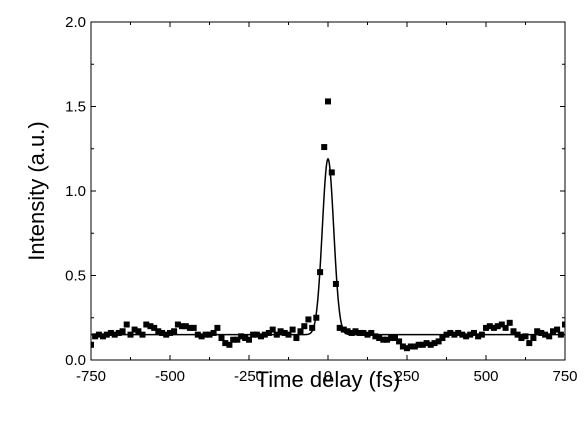 This screenshot has width=585, height=421. Describe the element at coordinates (75, 360) in the screenshot. I see `y-tick-label: 0.0` at that location.